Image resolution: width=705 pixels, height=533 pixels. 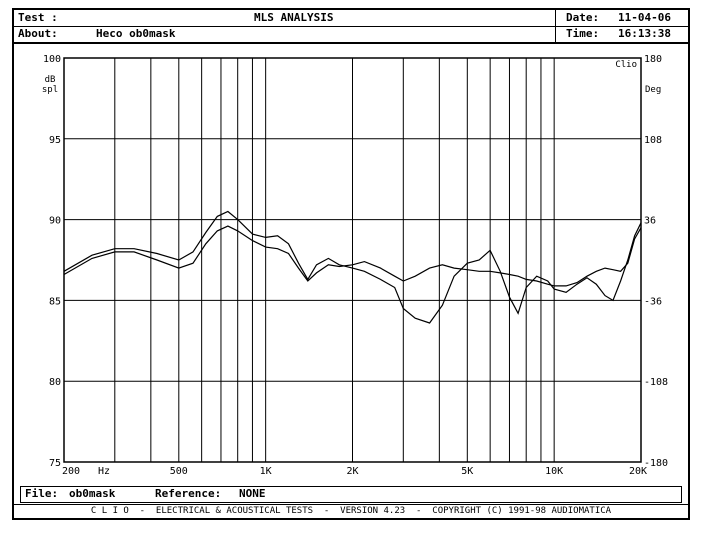 I want to click on y2-tick-label: -36, so click(x=653, y=301).